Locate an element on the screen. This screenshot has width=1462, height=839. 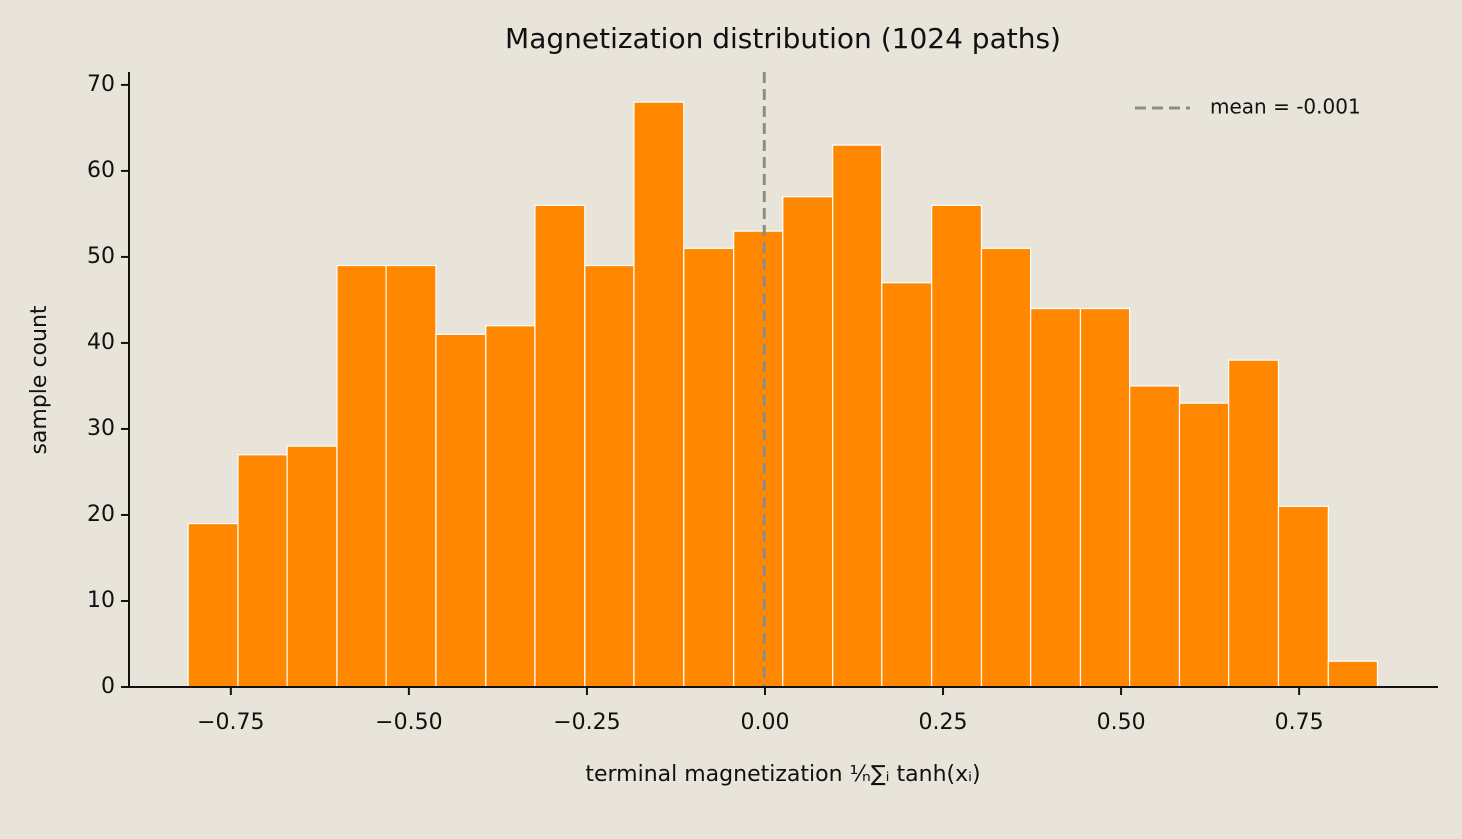
x-axis-label: terminal magnetization ¹⁄ₙ∑ᵢ tanh(xᵢ) is located at coordinates (782, 774).